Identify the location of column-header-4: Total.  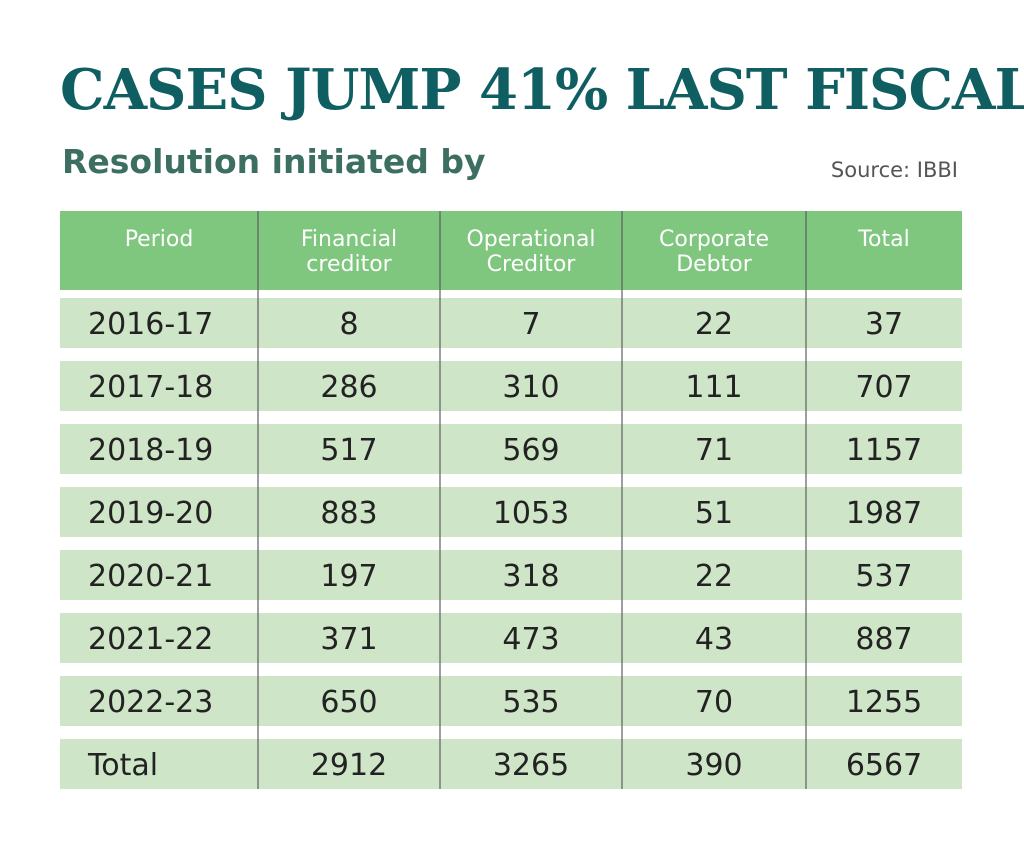
(883, 239).